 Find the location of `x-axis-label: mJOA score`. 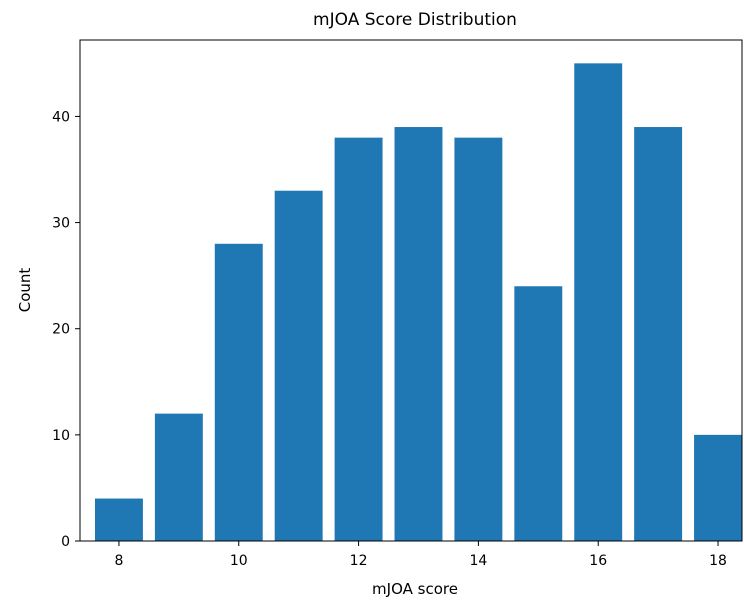

x-axis-label: mJOA score is located at coordinates (415, 589).